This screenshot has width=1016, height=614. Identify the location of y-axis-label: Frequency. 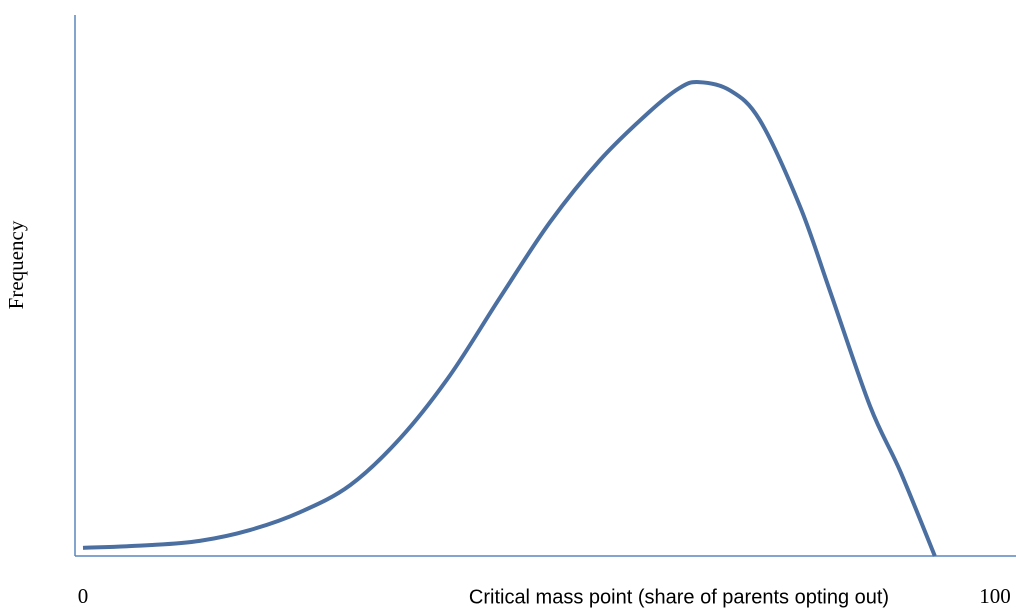
(16, 264).